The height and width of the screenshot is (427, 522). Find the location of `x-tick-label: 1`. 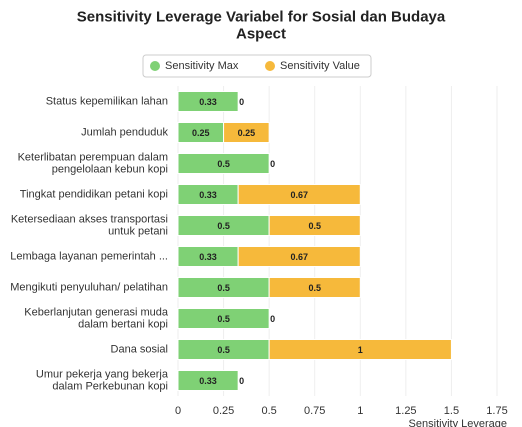

x-tick-label: 1 is located at coordinates (360, 411).